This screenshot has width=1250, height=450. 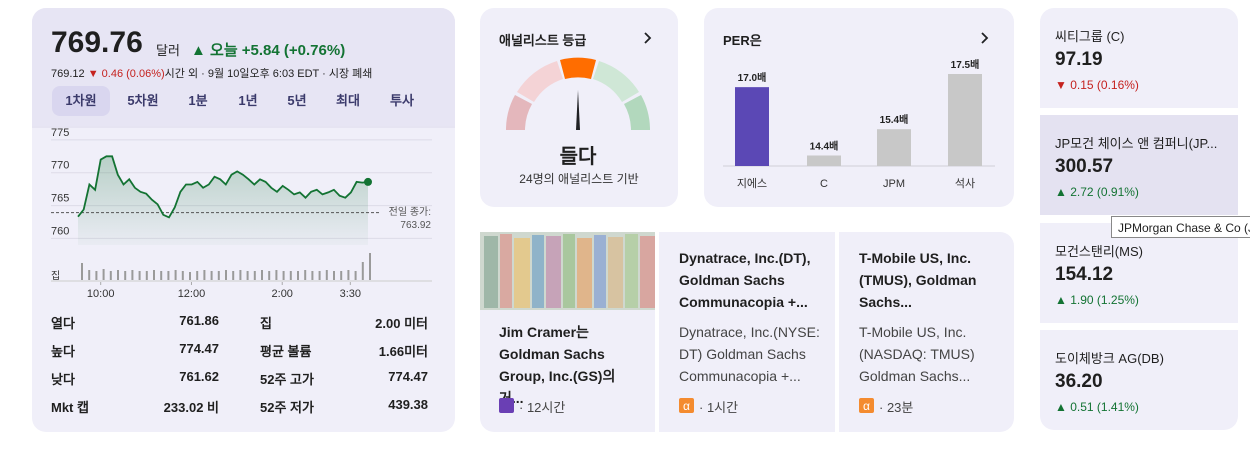 What do you see at coordinates (55, 276) in the screenshot?
I see `volume-label: 집` at bounding box center [55, 276].